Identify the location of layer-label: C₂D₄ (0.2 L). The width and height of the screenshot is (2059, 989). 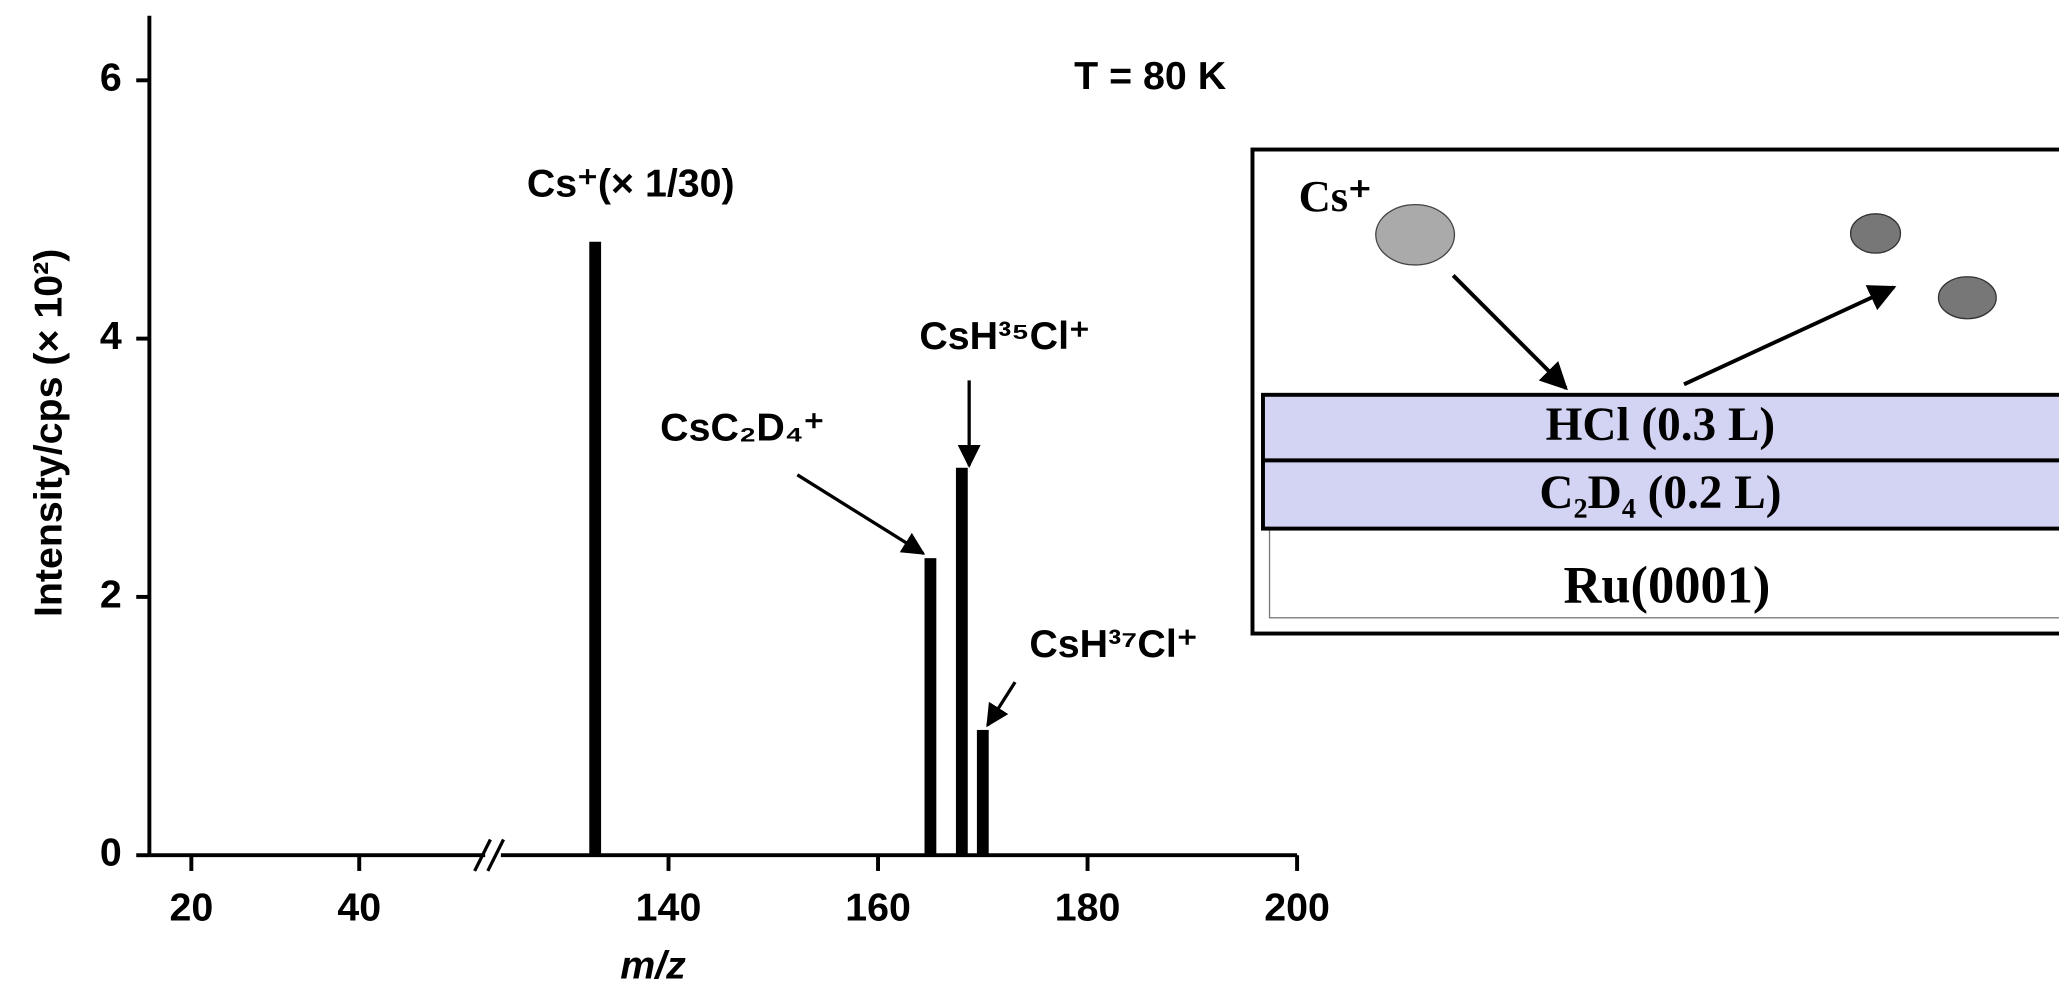
(1660, 493).